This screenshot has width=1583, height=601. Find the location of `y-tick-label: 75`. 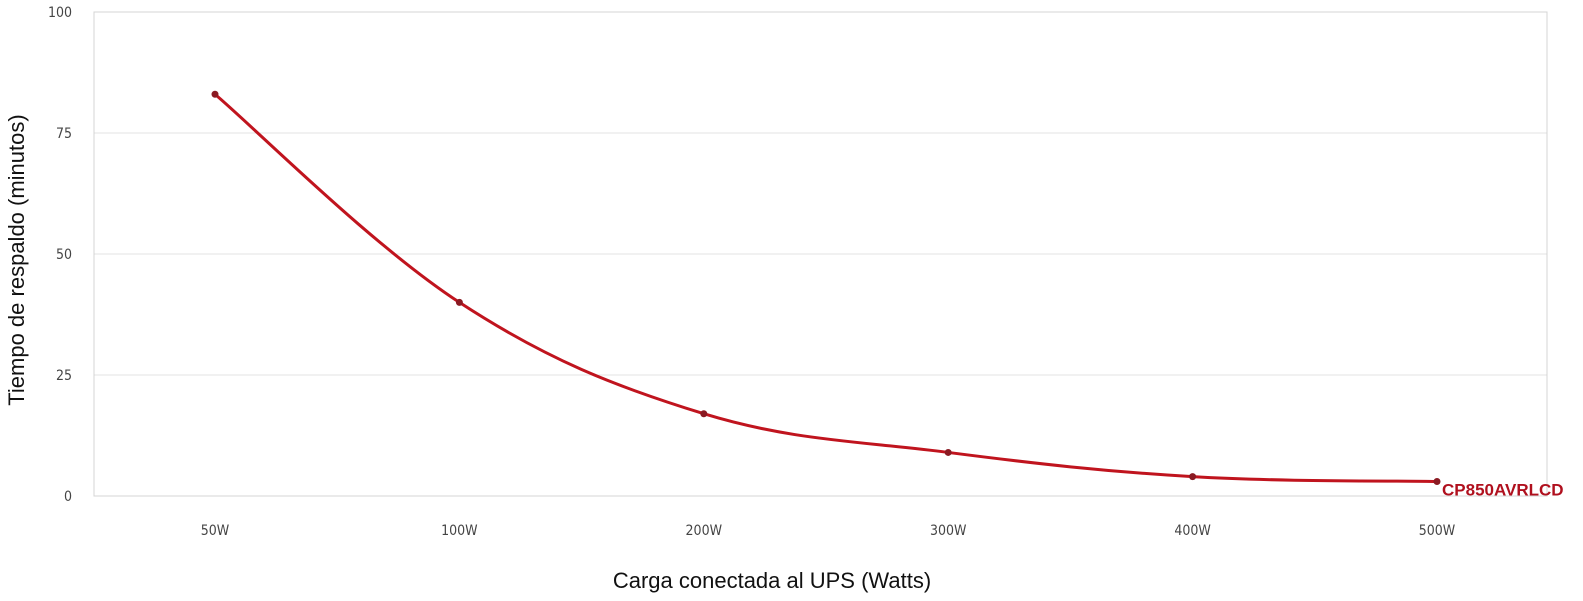

y-tick-label: 75 is located at coordinates (64, 134).